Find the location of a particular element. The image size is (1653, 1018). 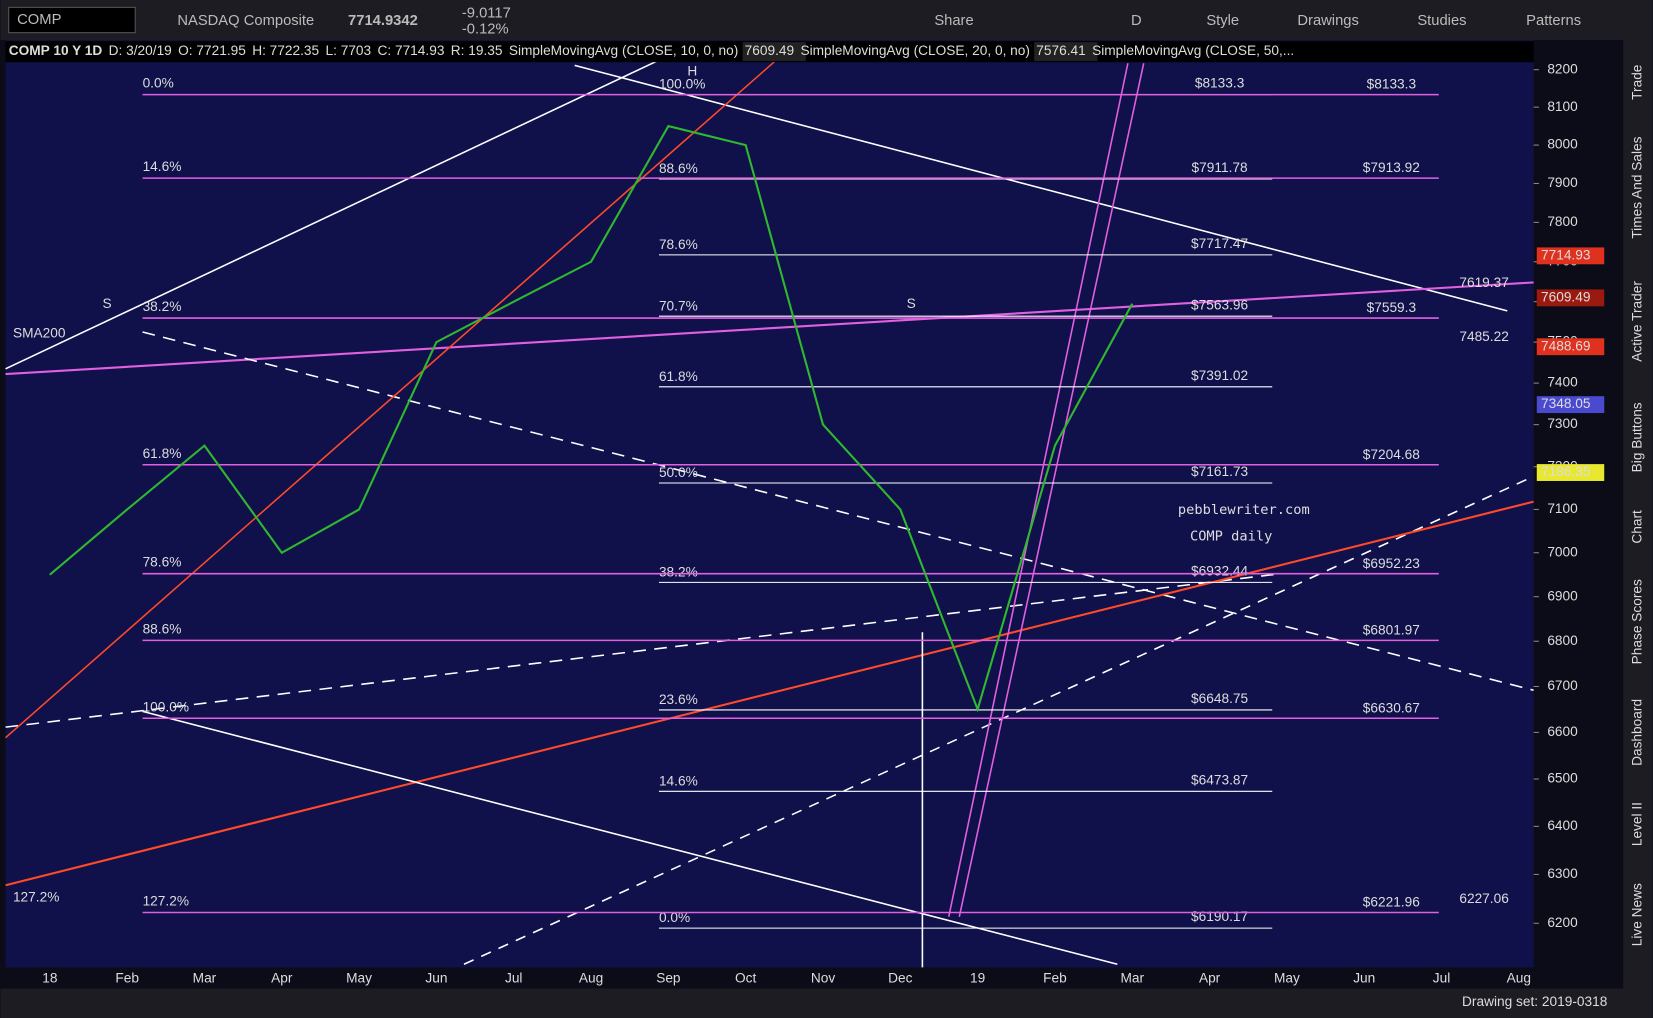

toolbar-button: Studies is located at coordinates (1441, 21).